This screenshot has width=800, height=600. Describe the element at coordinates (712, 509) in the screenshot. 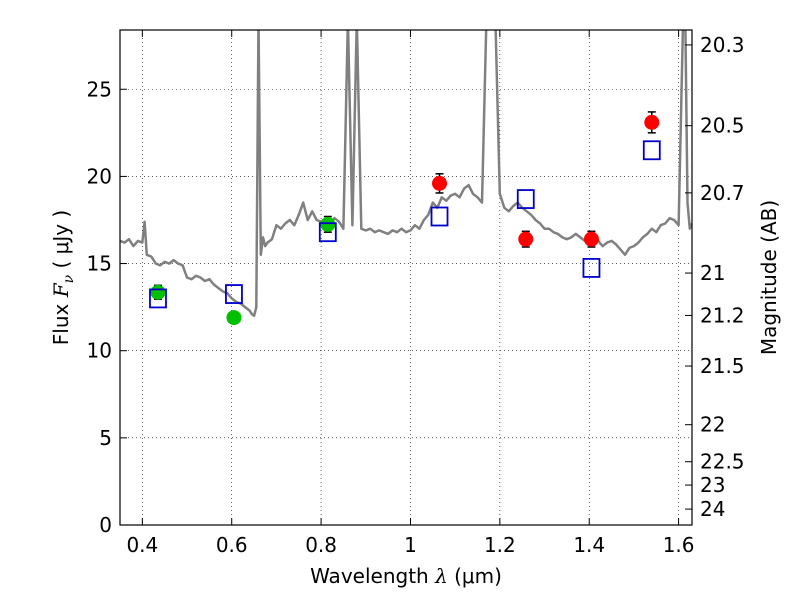

I see `right-tick-label: 24` at that location.